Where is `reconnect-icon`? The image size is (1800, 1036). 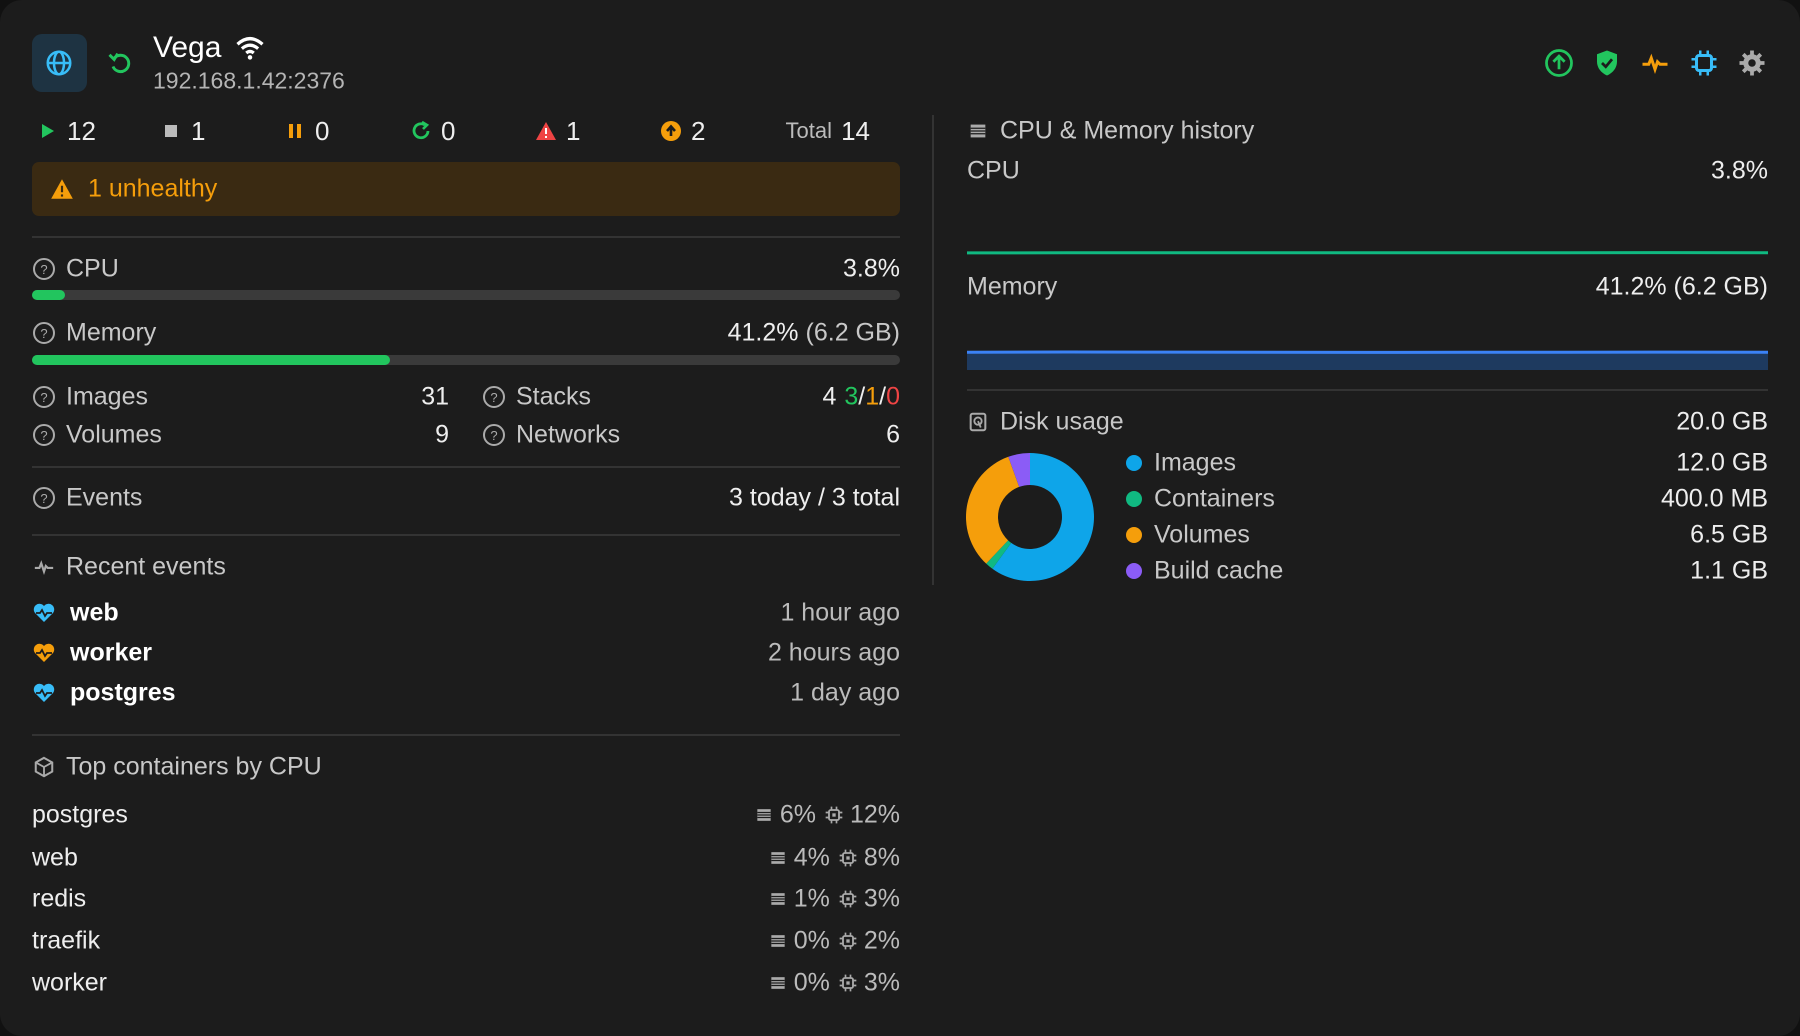
reconnect-icon is located at coordinates (119, 63).